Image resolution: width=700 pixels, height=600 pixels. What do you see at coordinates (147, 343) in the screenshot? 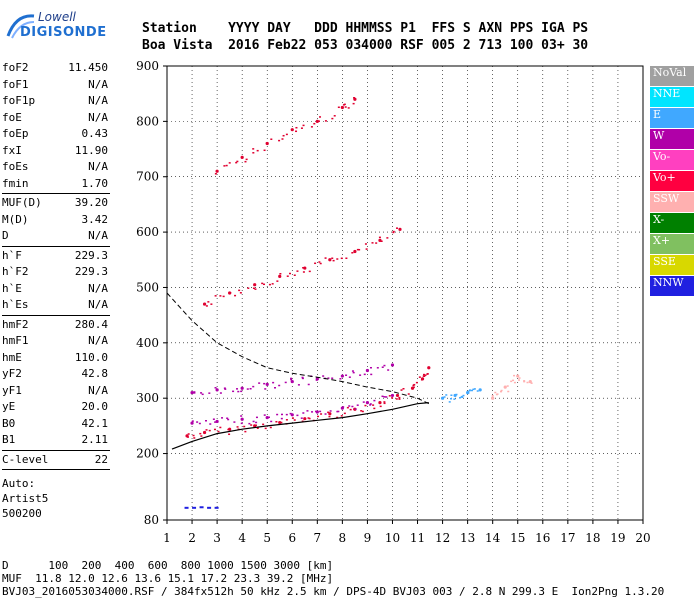
I see `y-tick-label: 400` at bounding box center [147, 343].